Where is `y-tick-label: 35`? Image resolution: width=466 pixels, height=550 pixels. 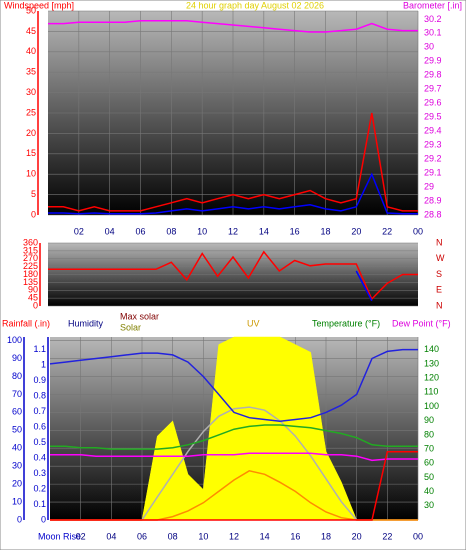 y-tick-label: 35 is located at coordinates (31, 72).